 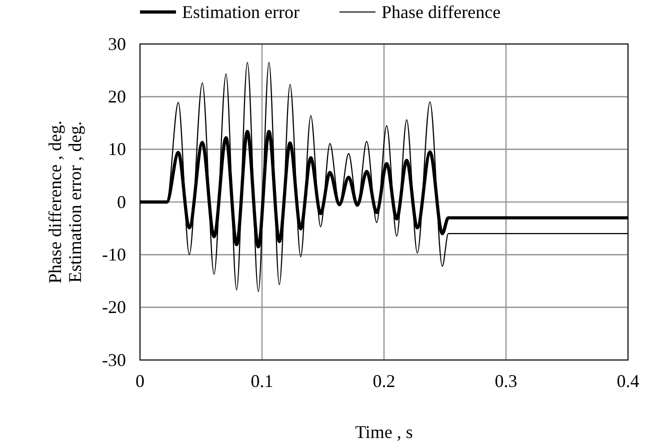 I want to click on legend-label: Phase difference, so click(x=441, y=12).